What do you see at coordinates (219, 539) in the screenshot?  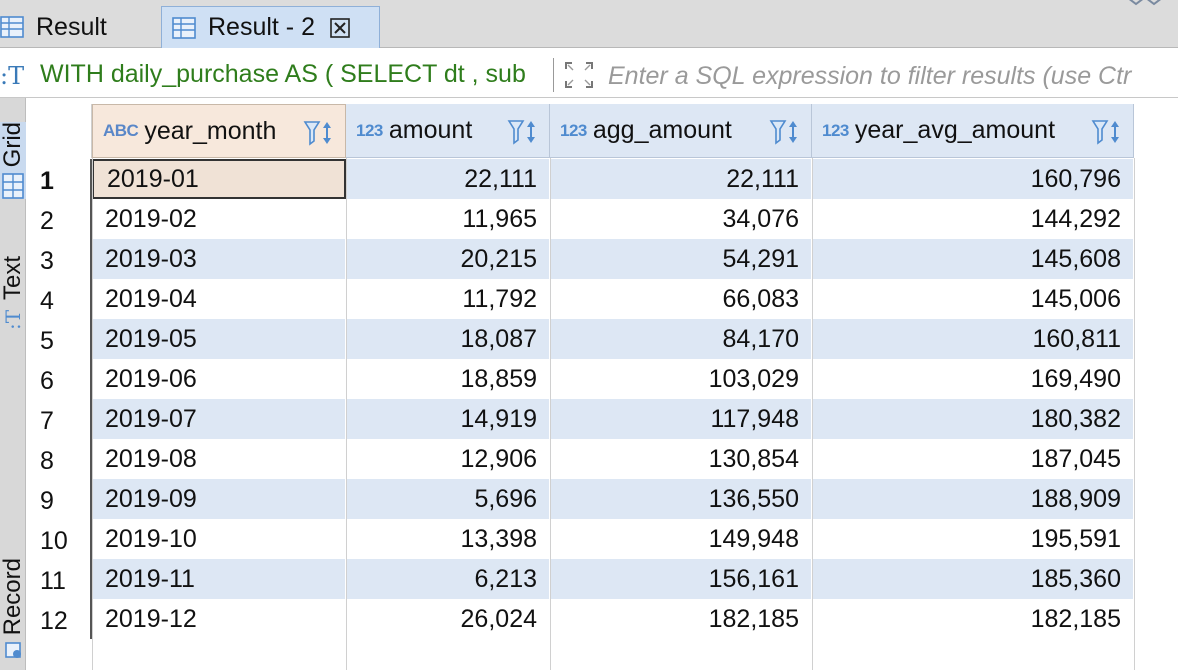 I see `table-cell-year-month: 2019-10` at bounding box center [219, 539].